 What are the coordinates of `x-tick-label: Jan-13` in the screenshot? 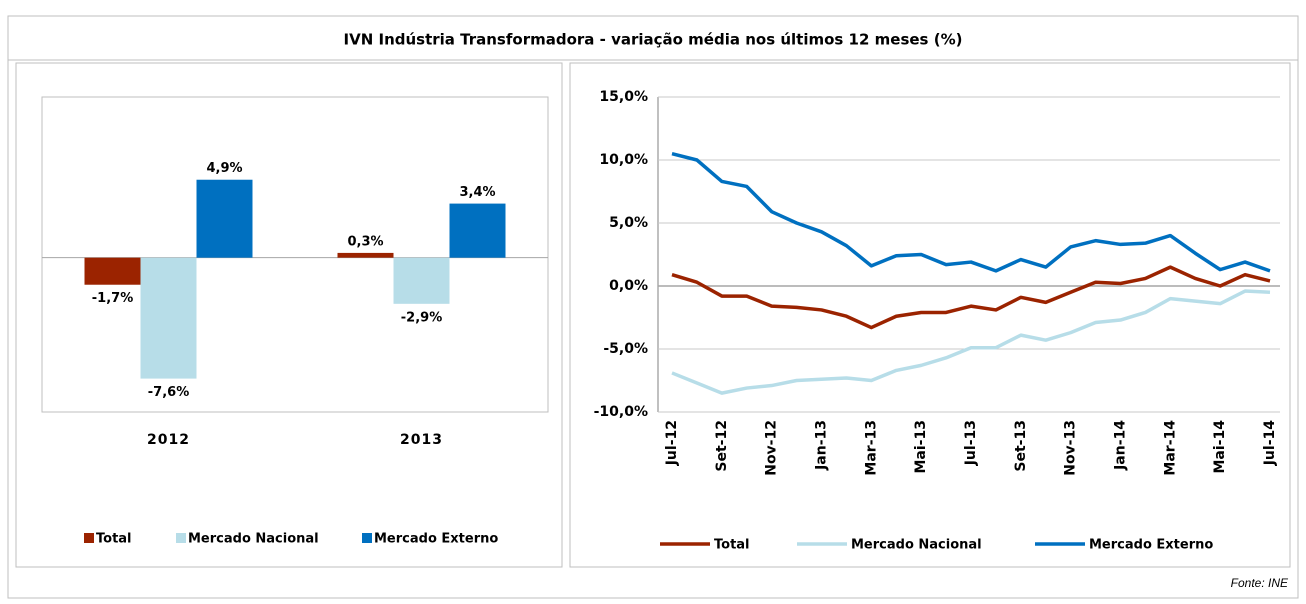 It's located at (822, 445).